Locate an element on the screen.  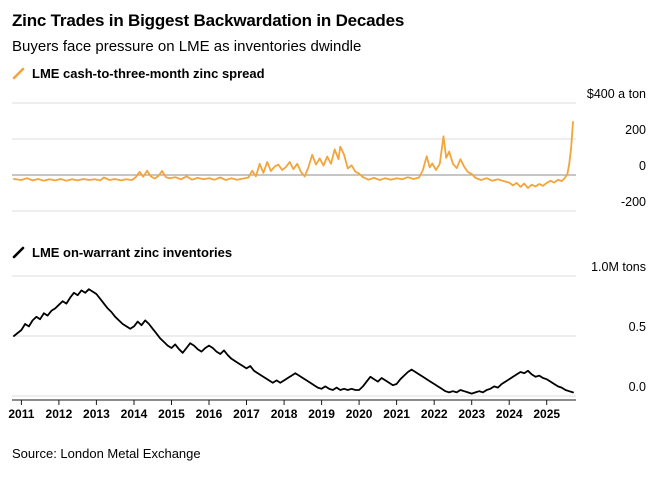
legend-marker-spread-icon is located at coordinates (18, 73).